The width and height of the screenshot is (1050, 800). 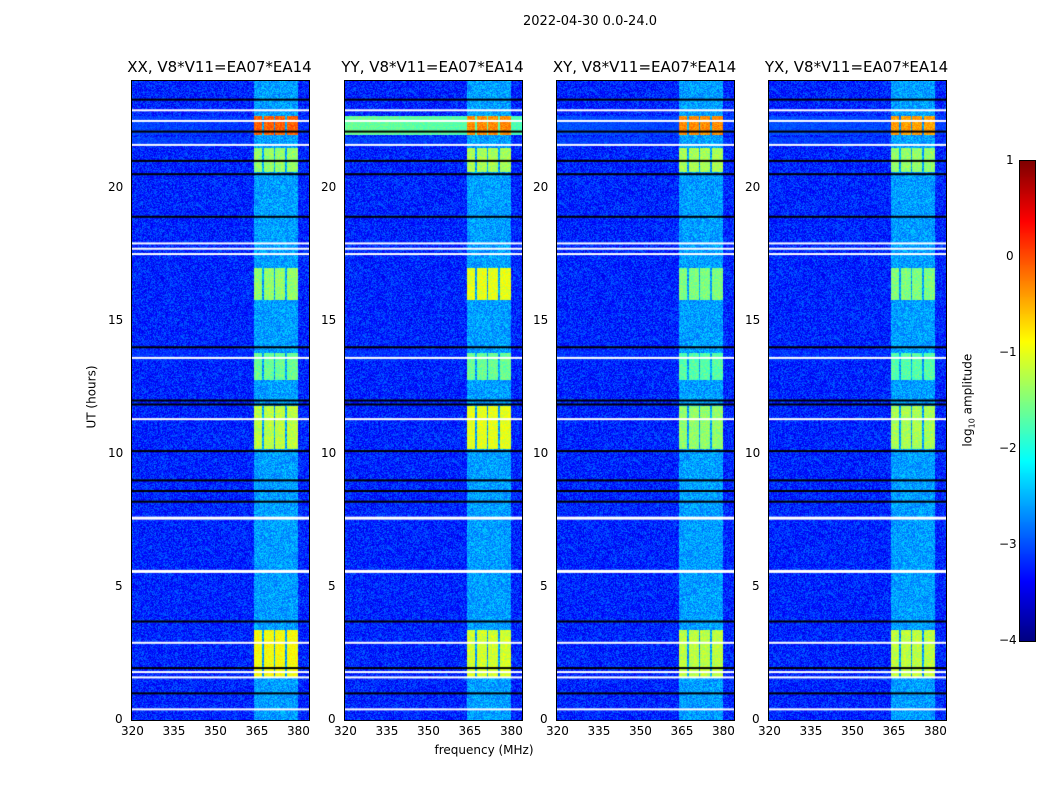 I want to click on panel-title: XY, V8*V11=EA07*EA14, so click(x=644, y=67).